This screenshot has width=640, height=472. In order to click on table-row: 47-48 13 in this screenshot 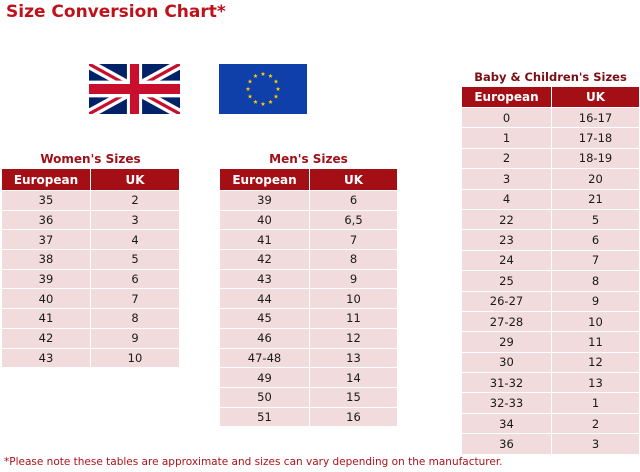, I will do `click(308, 358)`.